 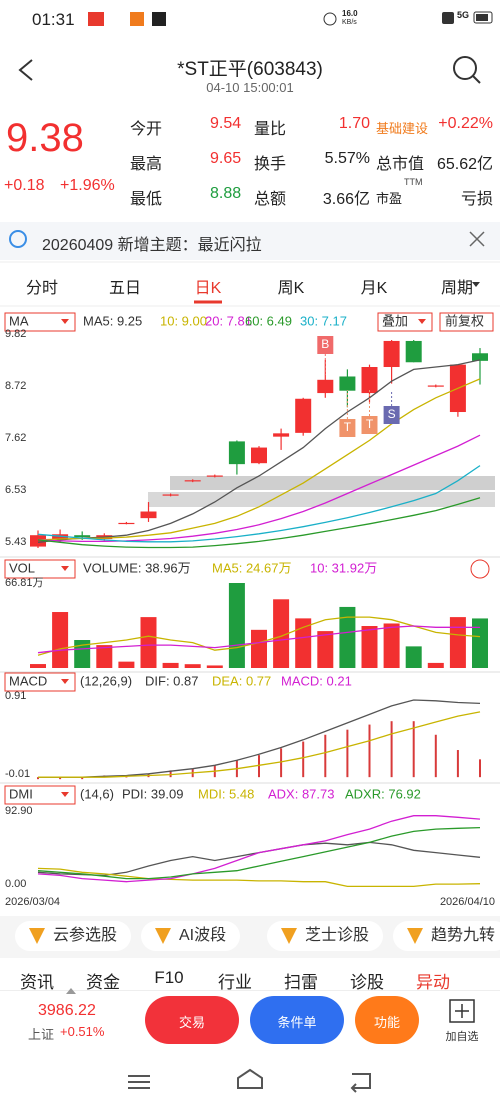 What do you see at coordinates (250, 990) in the screenshot?
I see `divider` at bounding box center [250, 990].